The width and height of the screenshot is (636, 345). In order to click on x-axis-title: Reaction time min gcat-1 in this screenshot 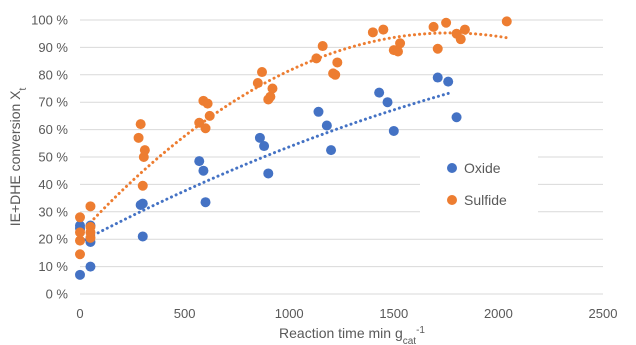, I will do `click(352, 335)`.